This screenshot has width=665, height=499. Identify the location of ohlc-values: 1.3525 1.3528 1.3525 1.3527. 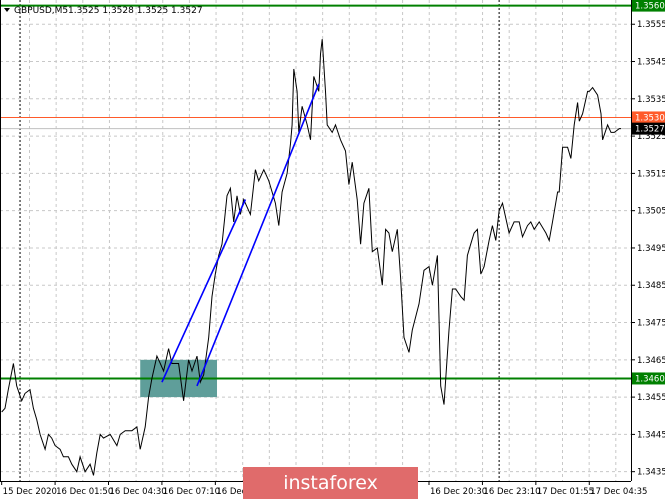
(135, 11).